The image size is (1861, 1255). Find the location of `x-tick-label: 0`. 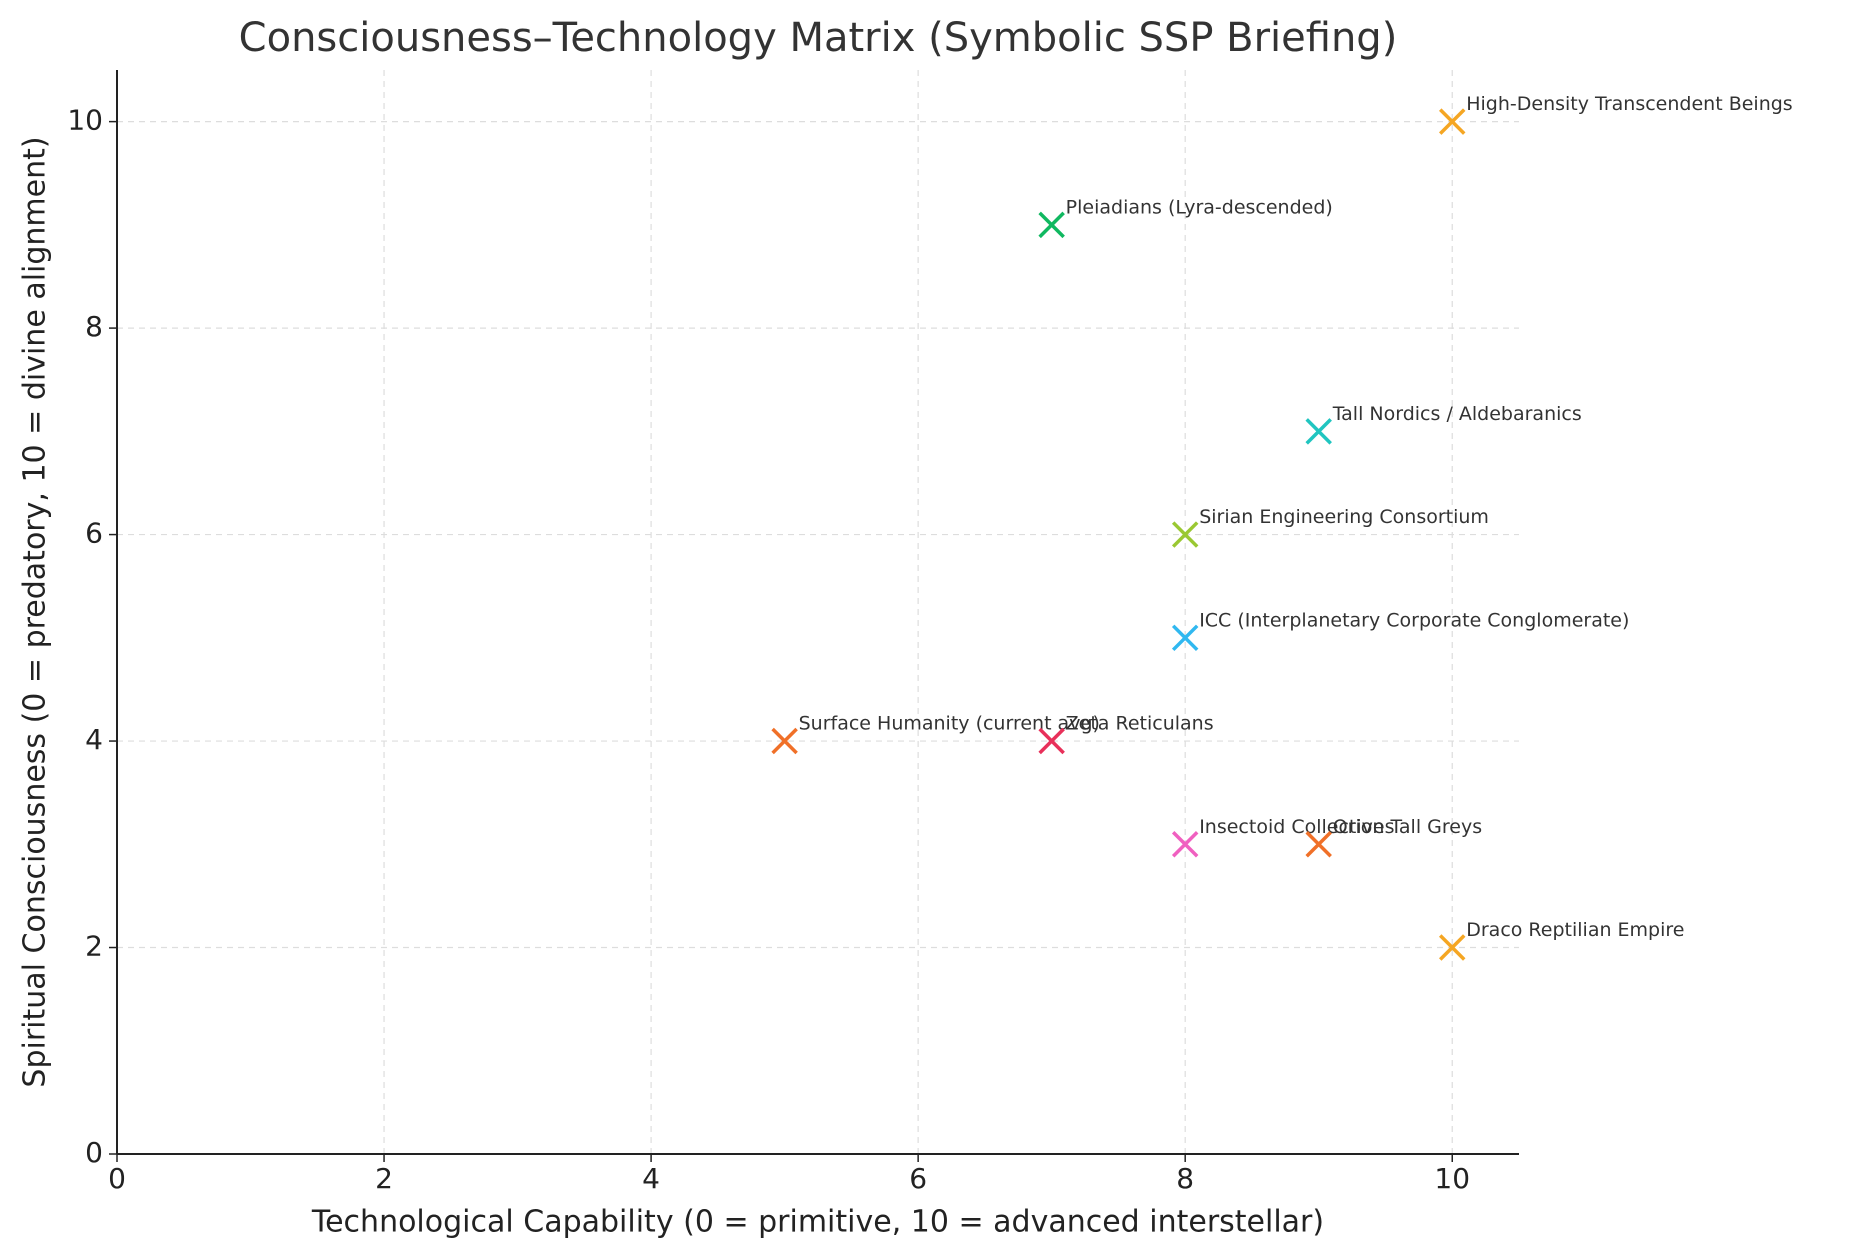

x-tick-label: 0 is located at coordinates (117, 1178).